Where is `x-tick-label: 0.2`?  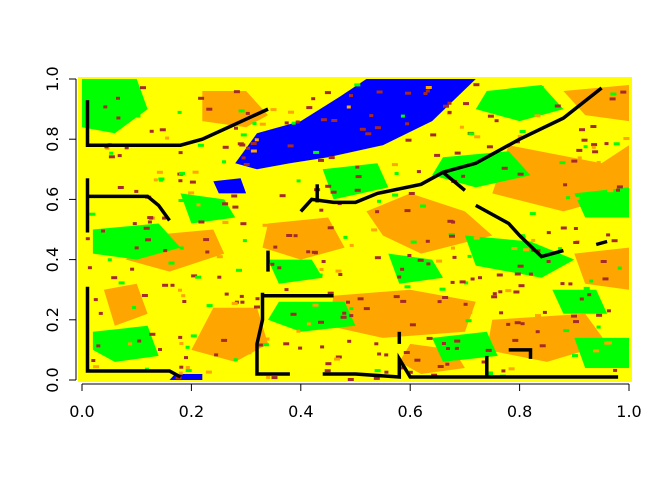
x-tick-label: 0.2 is located at coordinates (191, 411).